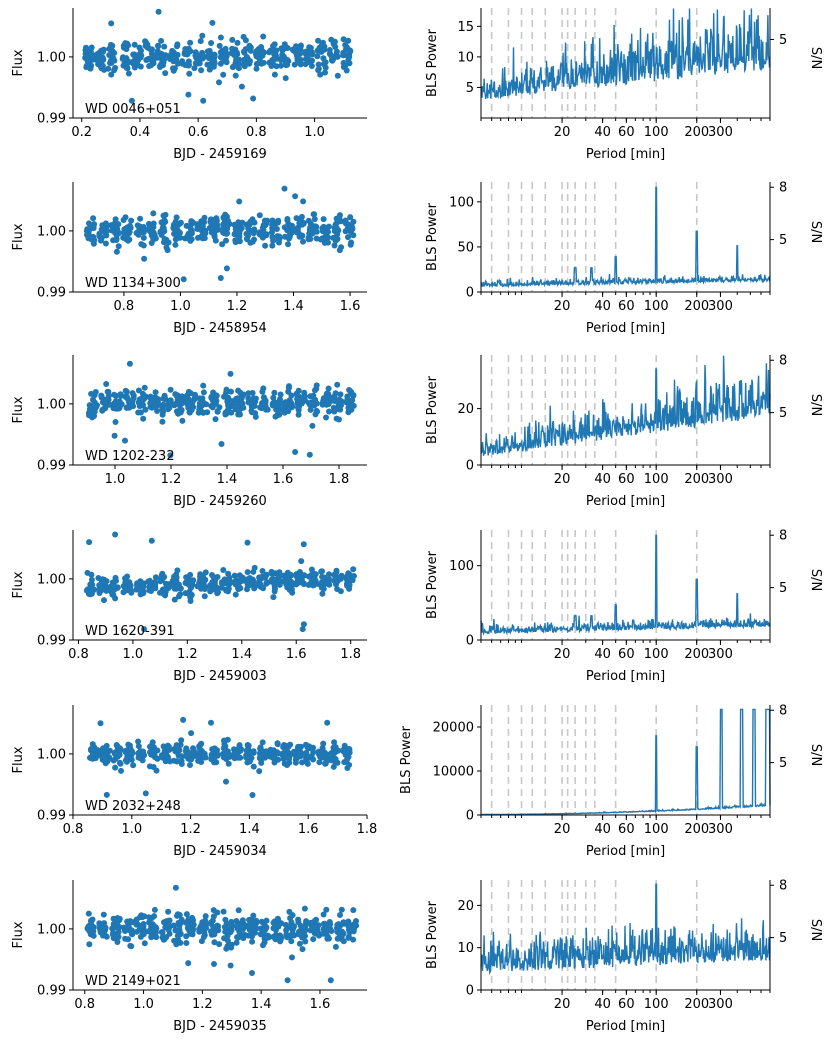 The height and width of the screenshot is (1041, 831). Describe the element at coordinates (562, 306) in the screenshot. I see `period-tick-label: 20` at that location.